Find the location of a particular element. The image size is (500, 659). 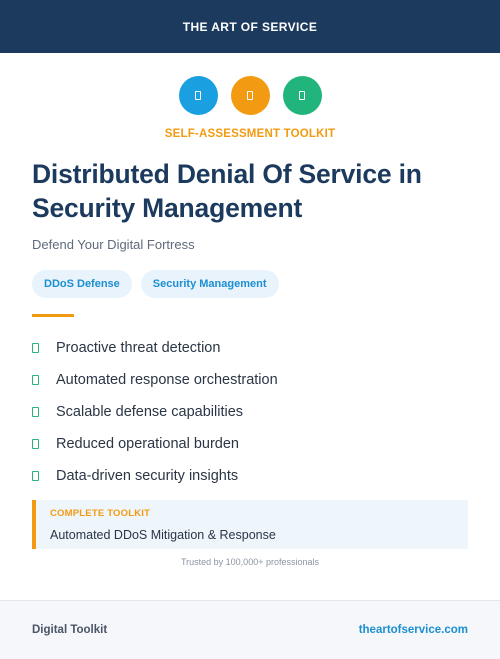

top-banner: THE ART OF SERVICE is located at coordinates (250, 26).